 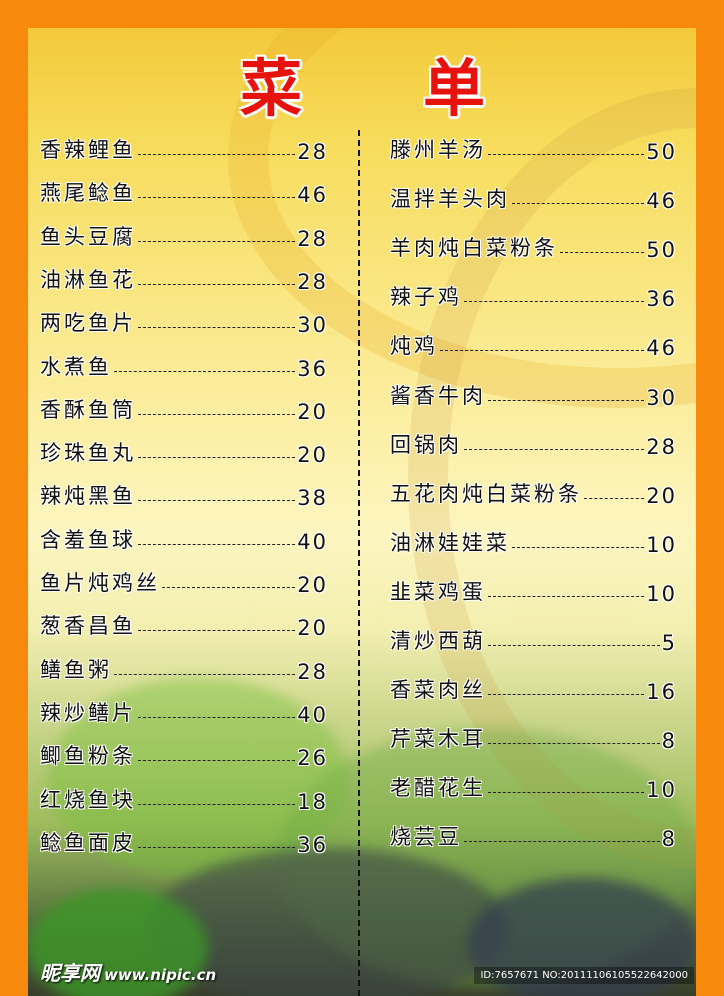 I want to click on menu-item: 香辣鲤鱼 28, so click(x=184, y=149).